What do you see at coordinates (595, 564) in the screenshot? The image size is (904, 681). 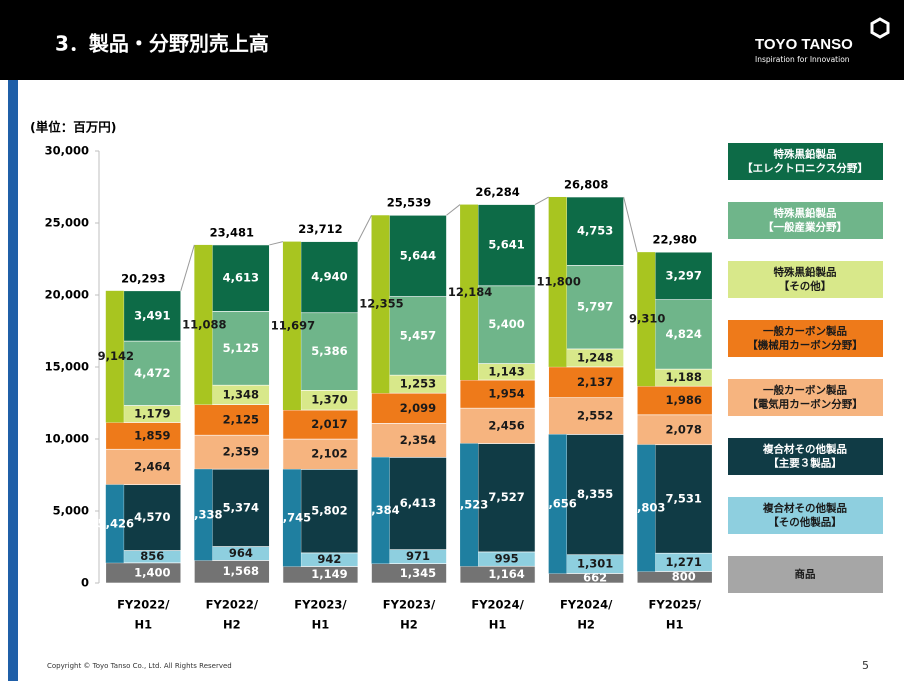 I see `value-label: 1,301` at bounding box center [595, 564].